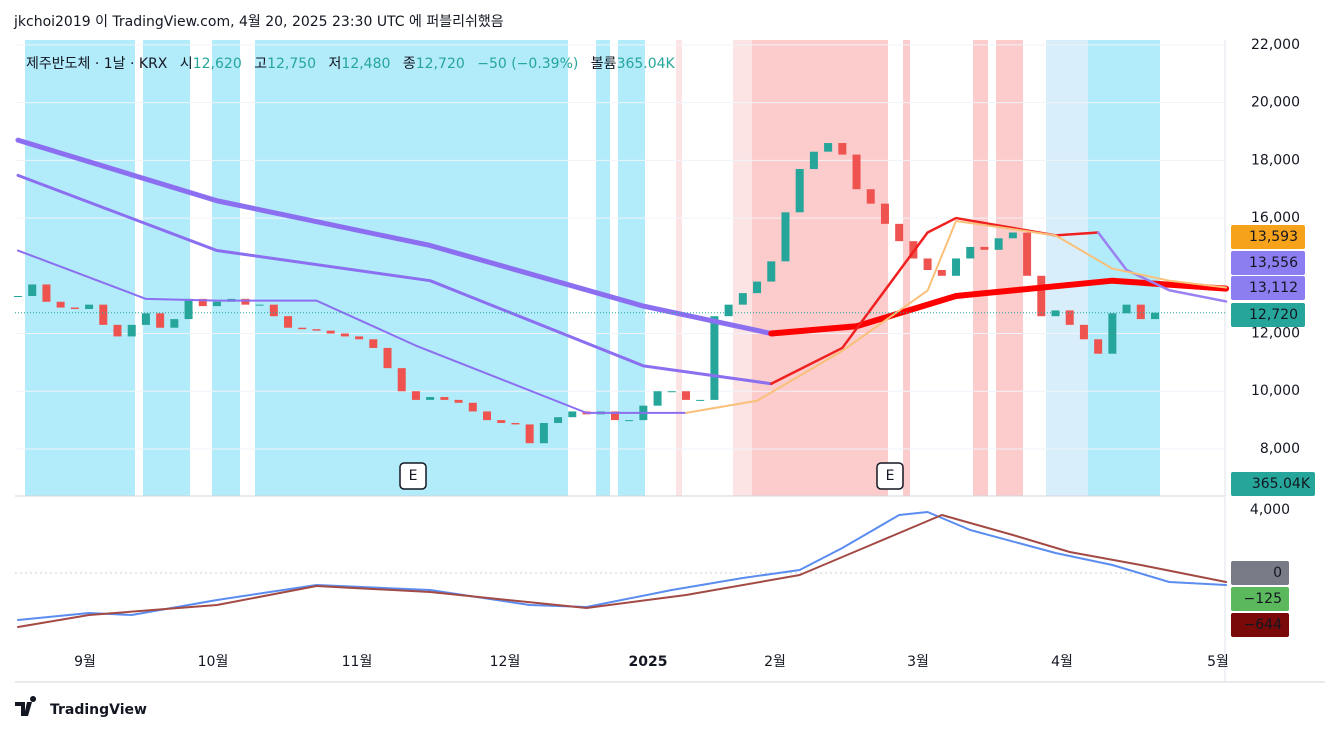 Image resolution: width=1341 pixels, height=739 pixels. What do you see at coordinates (1273, 288) in the screenshot?
I see `price-badge-label: 13,112` at bounding box center [1273, 288].